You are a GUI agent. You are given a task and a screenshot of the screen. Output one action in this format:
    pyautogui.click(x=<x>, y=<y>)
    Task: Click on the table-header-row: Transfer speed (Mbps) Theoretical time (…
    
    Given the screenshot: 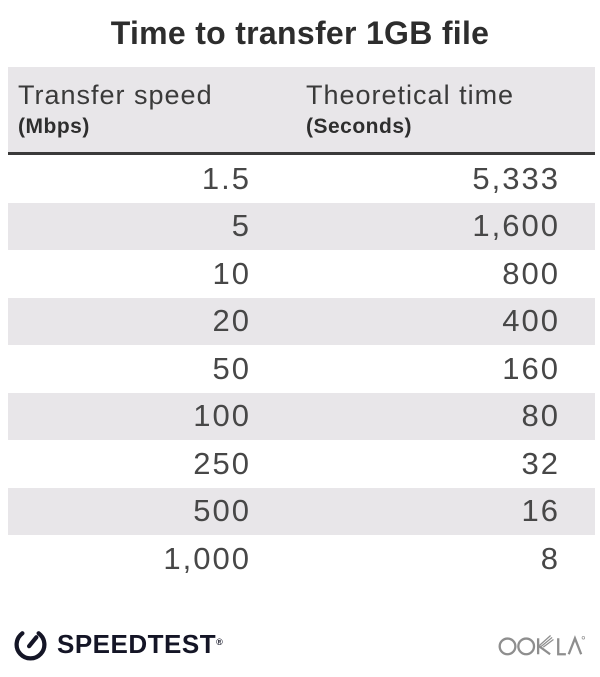 What is the action you would take?
    pyautogui.click(x=301, y=111)
    